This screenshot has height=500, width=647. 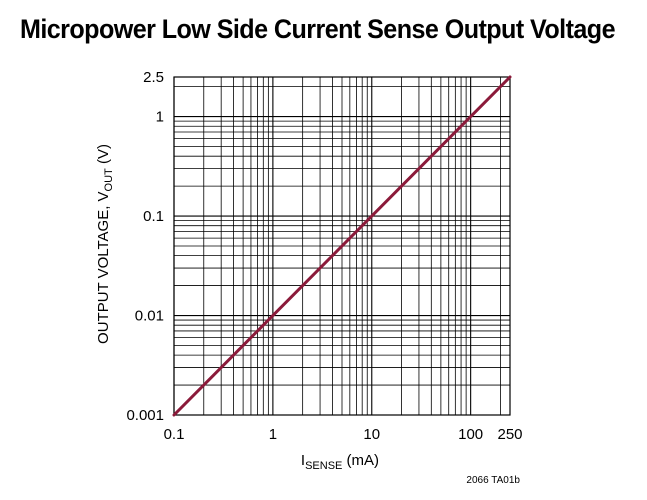 I want to click on x-axis-label-main: I, so click(x=303, y=460).